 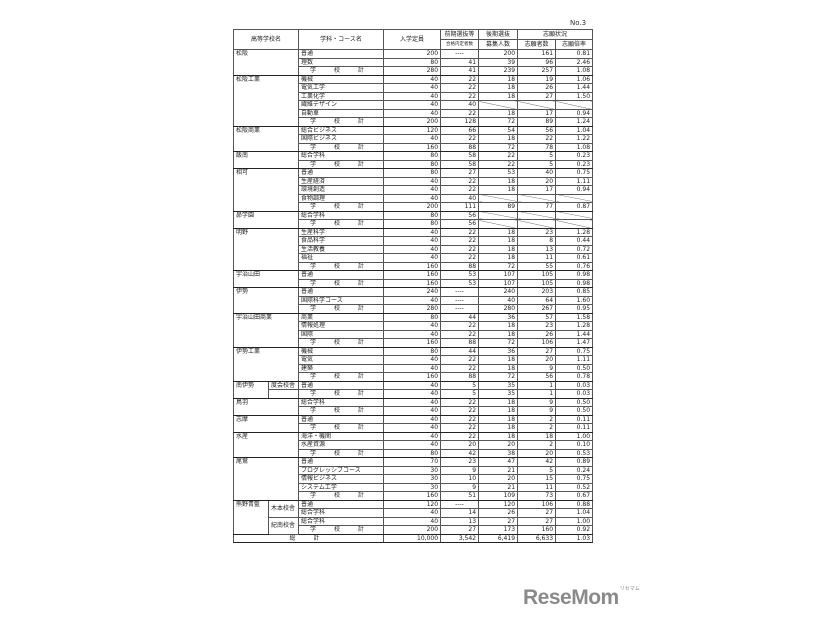 I want to click on cell-applicants: 42, so click(x=537, y=462).